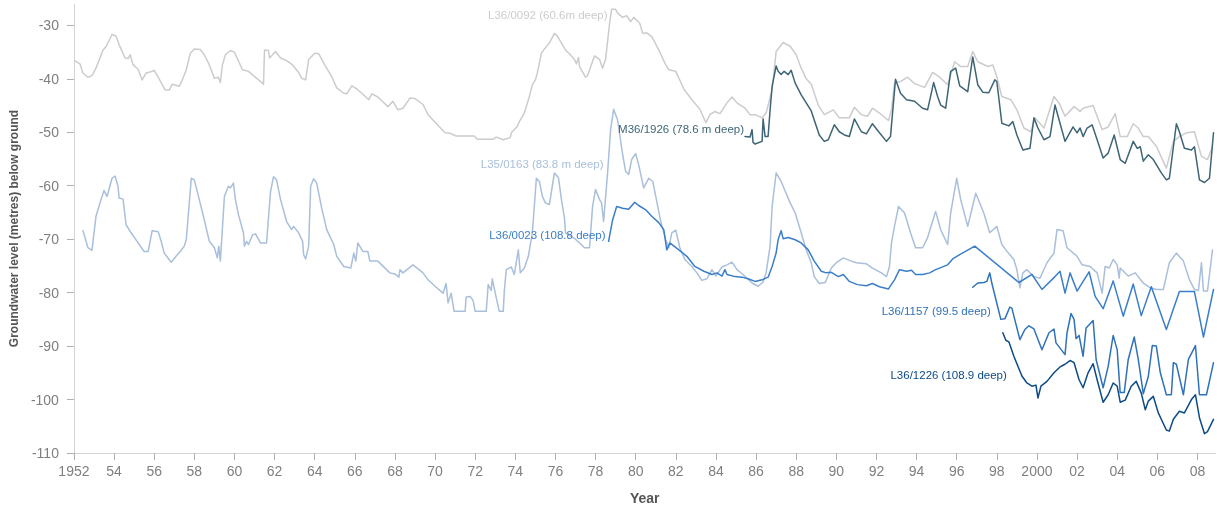 This screenshot has height=513, width=1217. I want to click on x-tick-label: 92, so click(876, 471).